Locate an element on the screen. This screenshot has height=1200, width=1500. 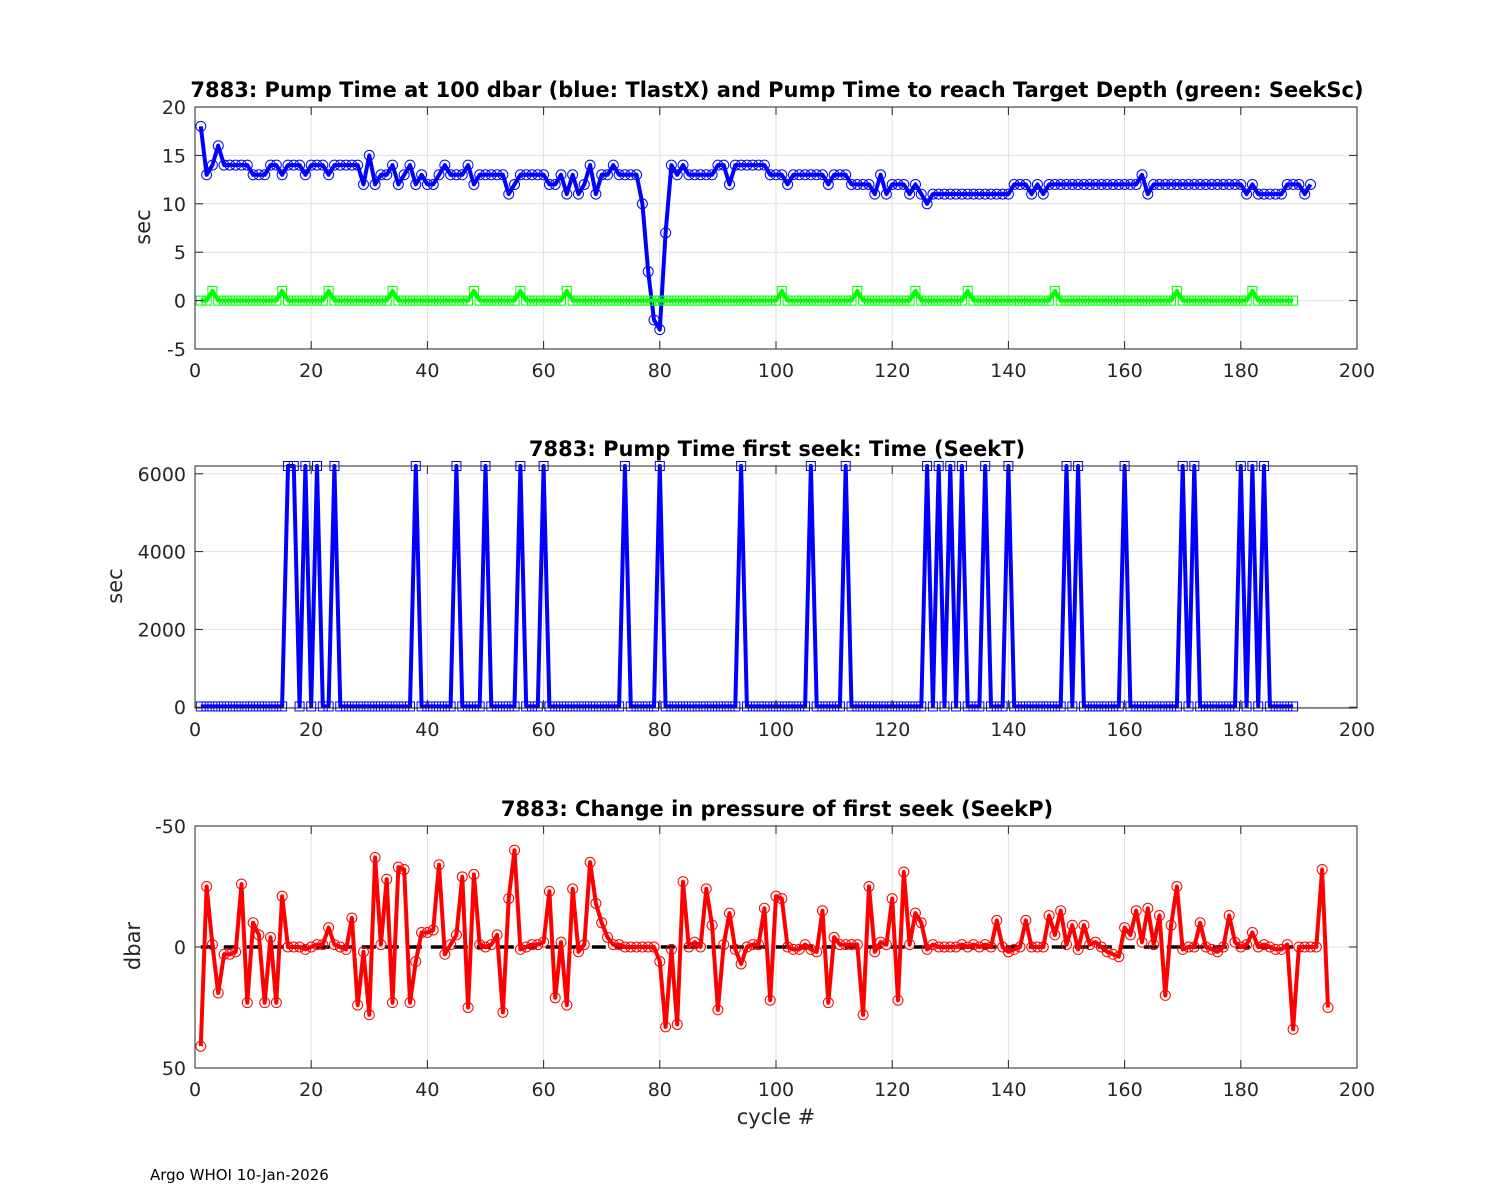
x-tick-label: 160 is located at coordinates (1124, 371).